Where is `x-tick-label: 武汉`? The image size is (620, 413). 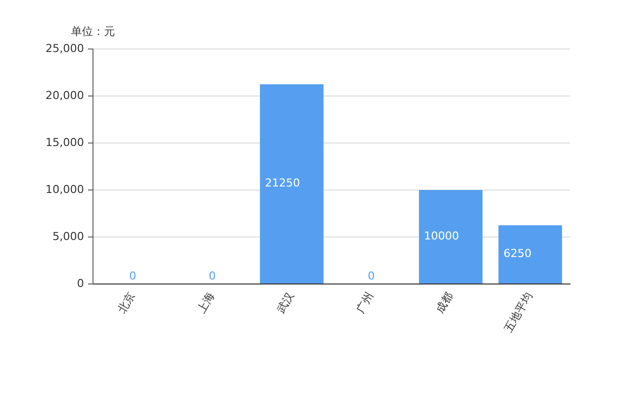
x-tick-label: 武汉 is located at coordinates (285, 303).